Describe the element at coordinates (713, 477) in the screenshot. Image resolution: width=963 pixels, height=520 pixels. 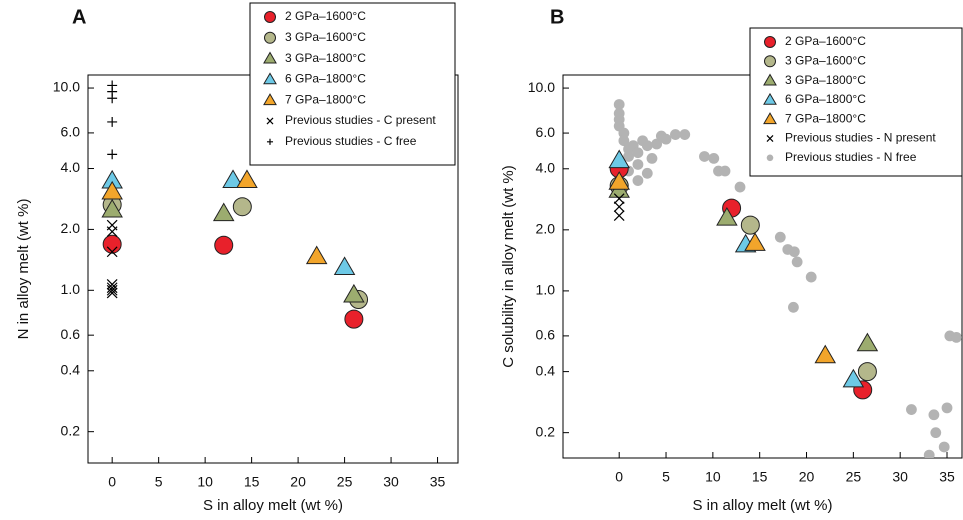
I see `x-tick-label: 10` at that location.